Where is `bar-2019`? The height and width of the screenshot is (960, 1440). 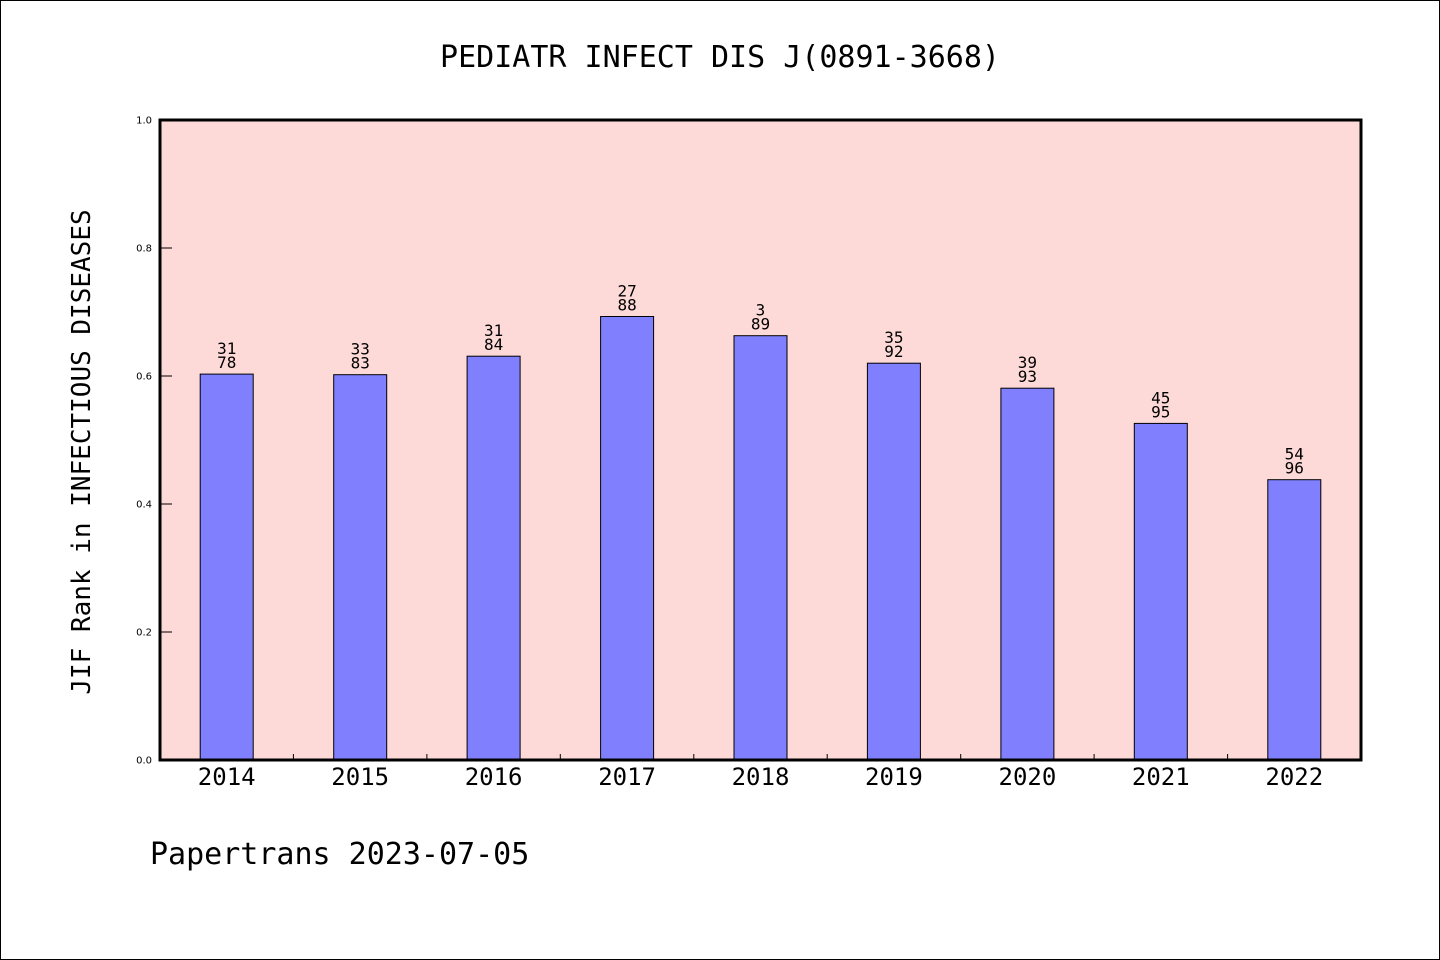
bar-2019 is located at coordinates (893, 561).